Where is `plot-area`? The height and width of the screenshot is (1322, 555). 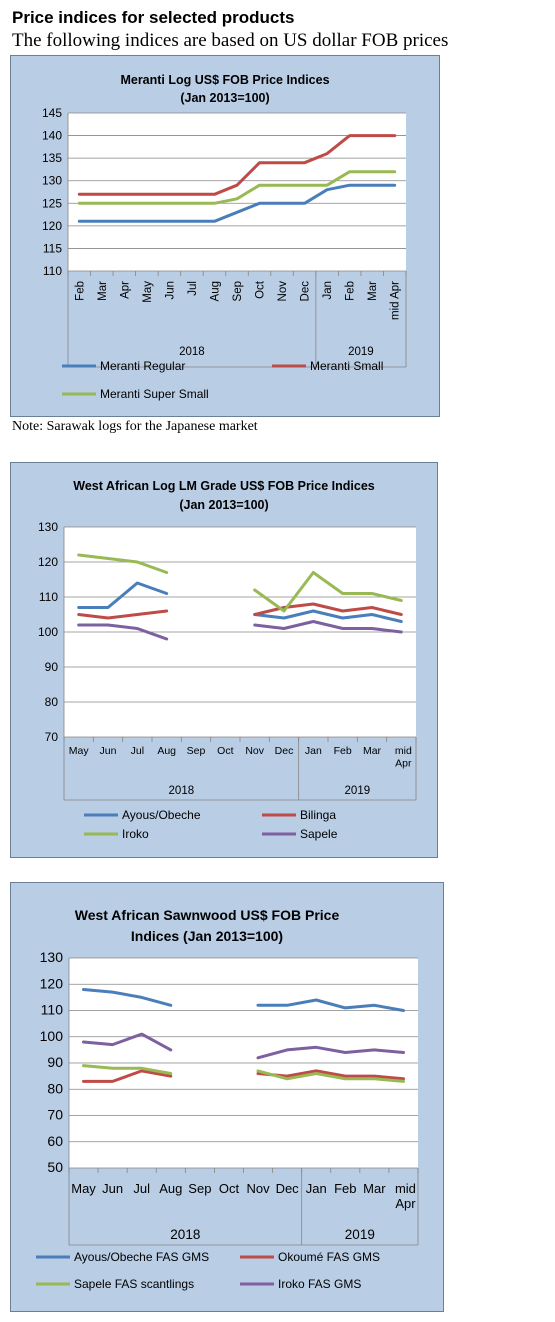 plot-area is located at coordinates (237, 192).